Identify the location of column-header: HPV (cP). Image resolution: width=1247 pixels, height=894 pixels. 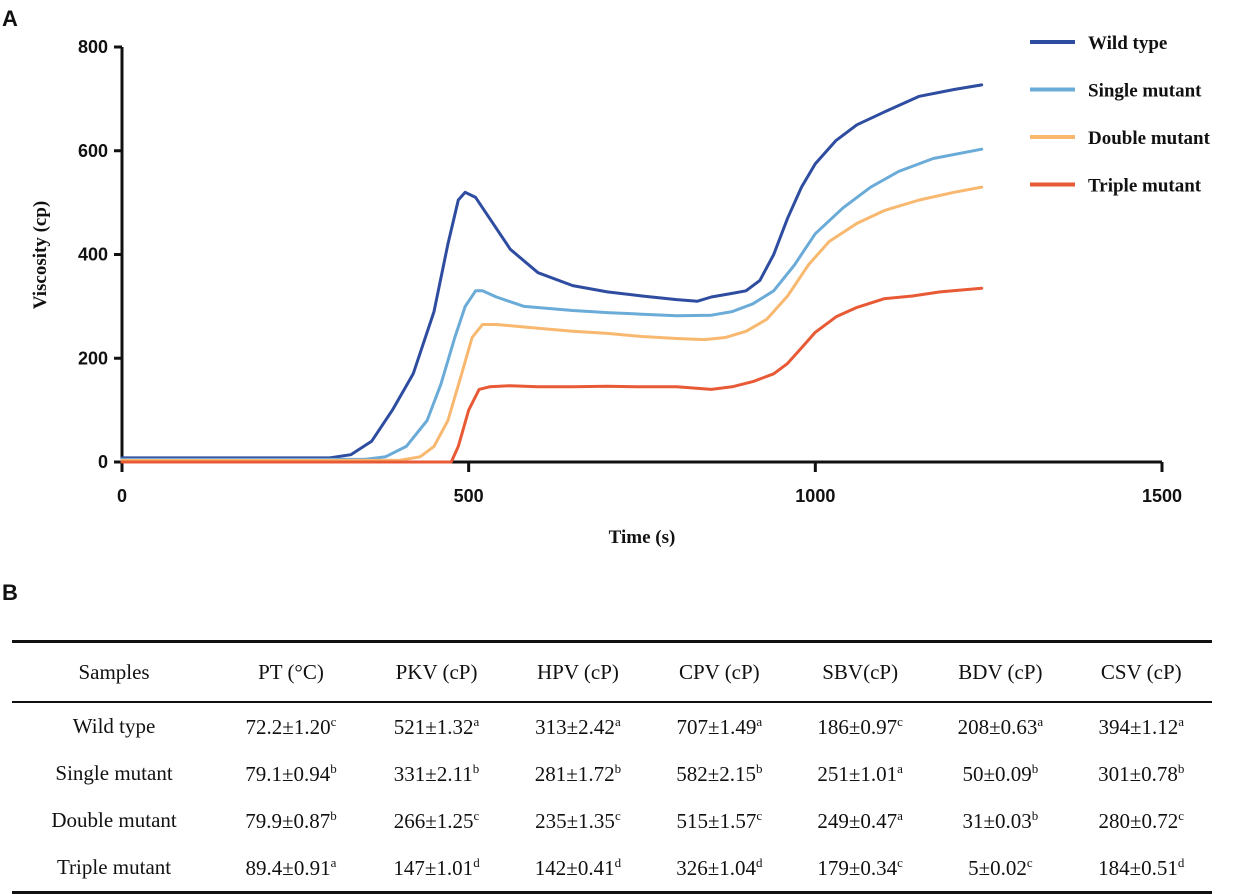
(578, 671).